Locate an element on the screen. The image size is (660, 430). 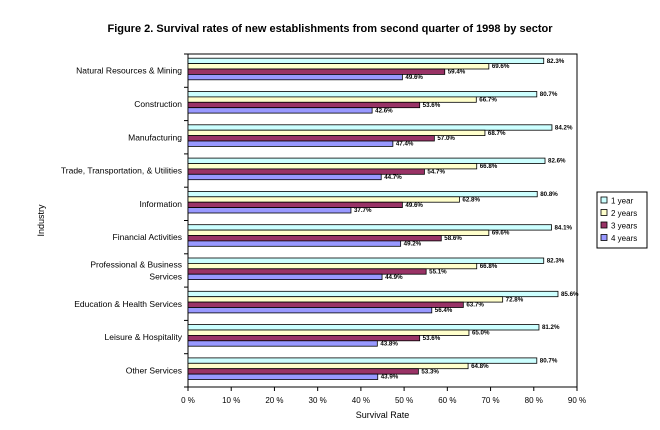
data-label: 57.0% is located at coordinates (446, 138).